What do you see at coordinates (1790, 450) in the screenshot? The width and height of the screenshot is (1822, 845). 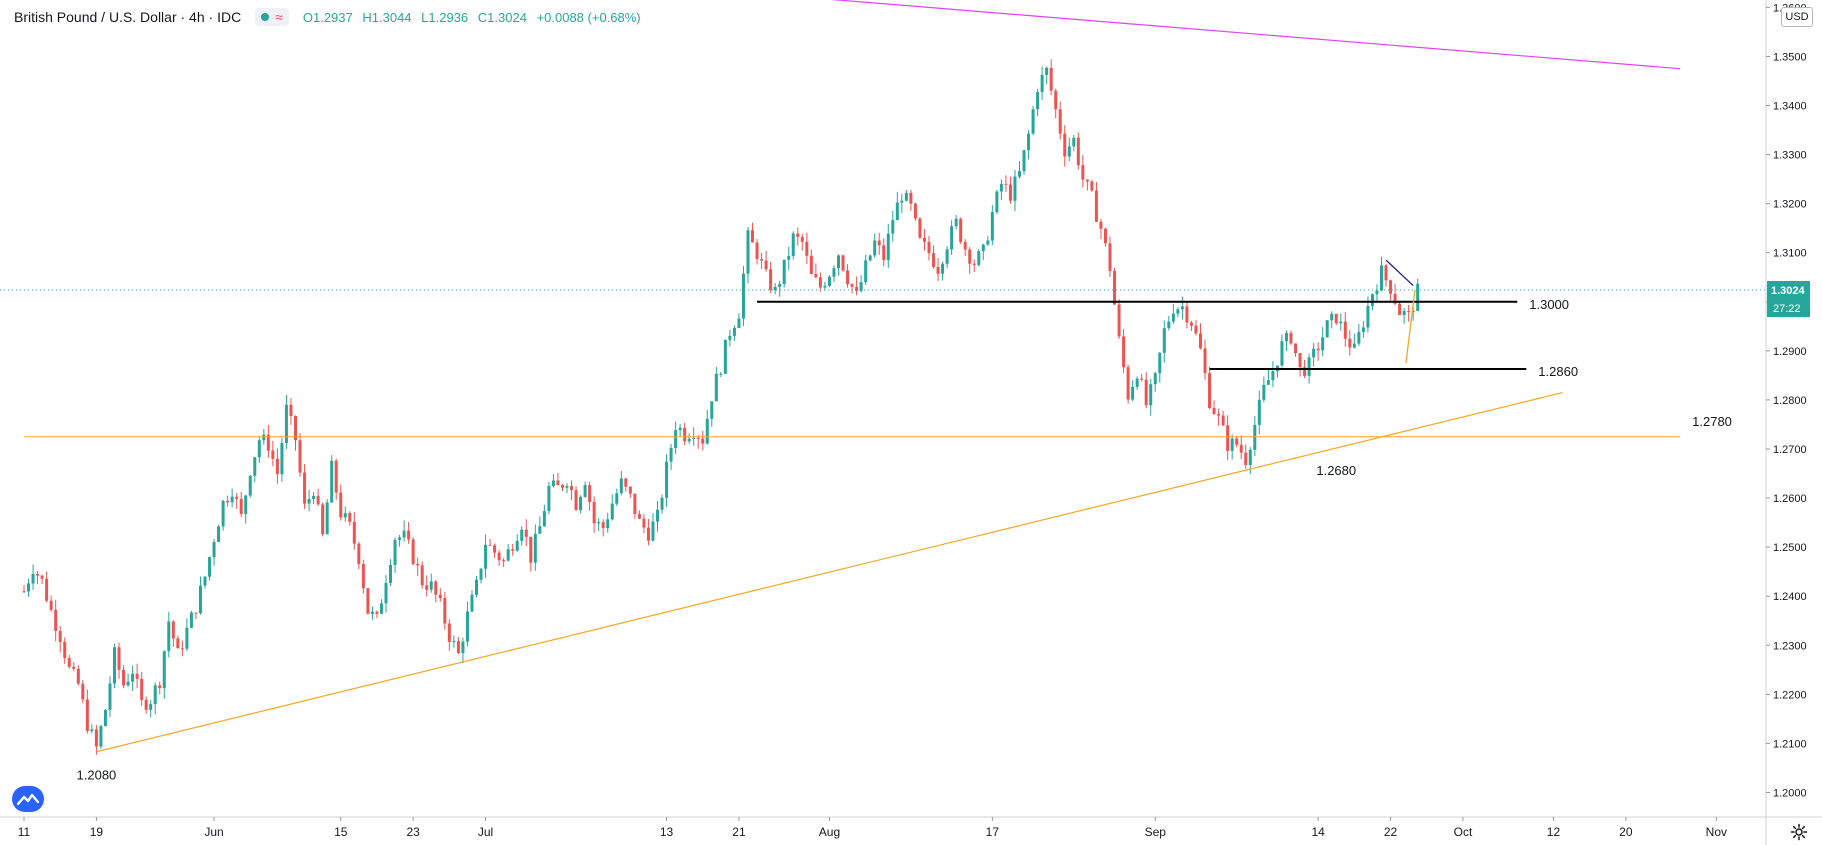 I see `y-tick-label: 1.2700` at bounding box center [1790, 450].